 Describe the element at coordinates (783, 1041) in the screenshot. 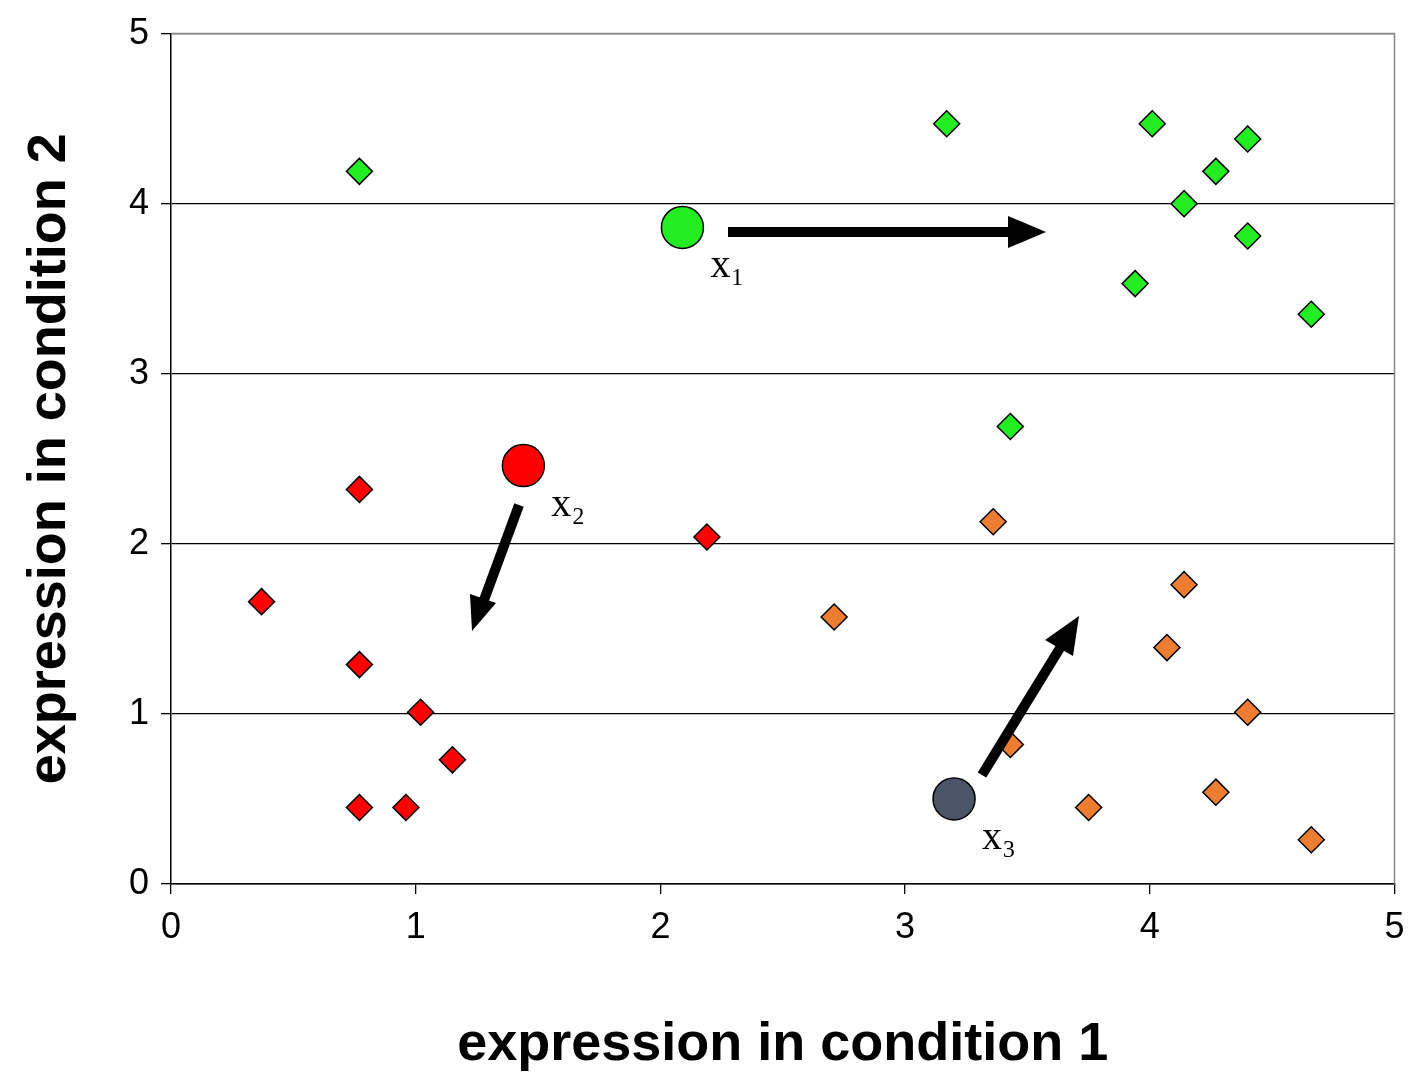

I see `x-axis-title: expression in condition 1` at that location.